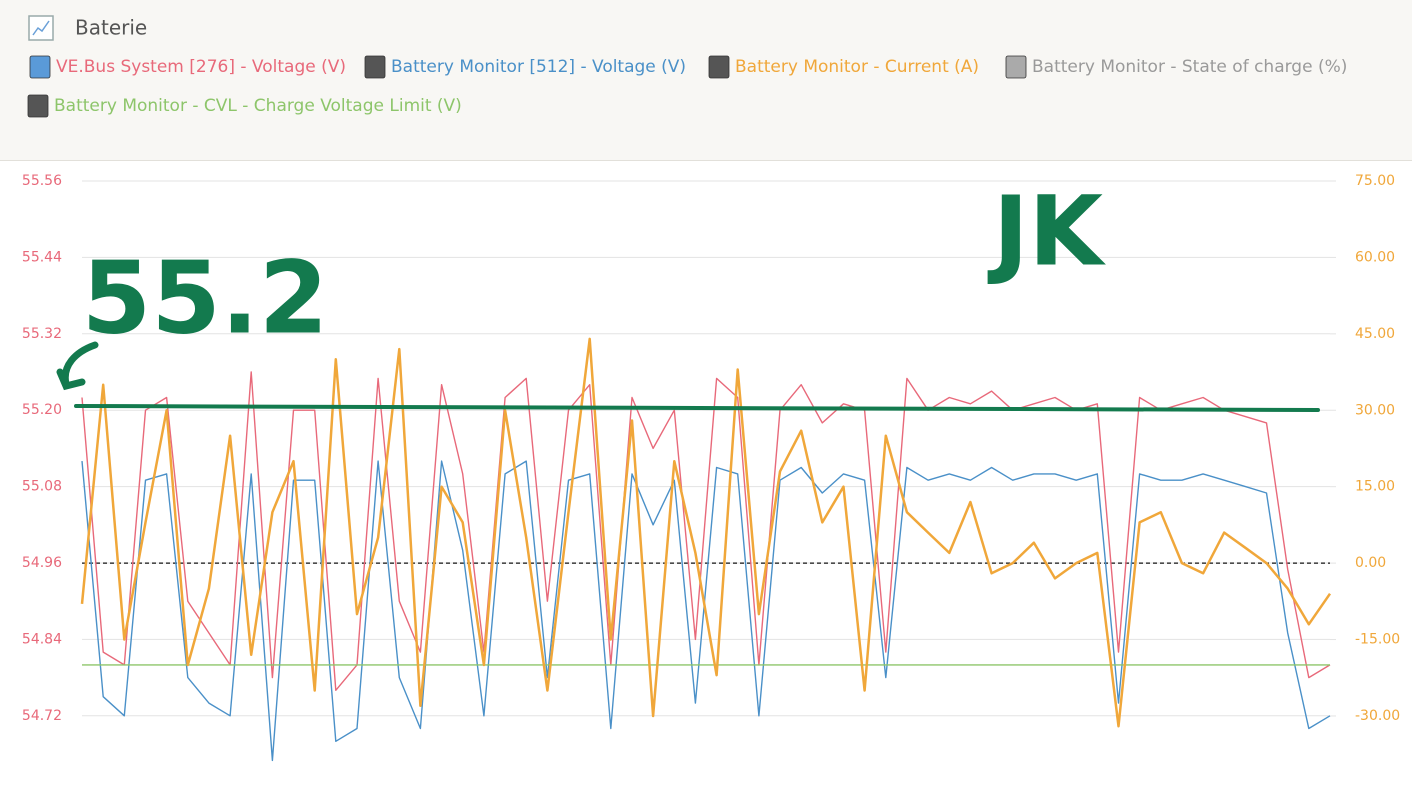 This screenshot has width=1412, height=786. I want to click on y2-tick-label: 75.00, so click(1375, 181).